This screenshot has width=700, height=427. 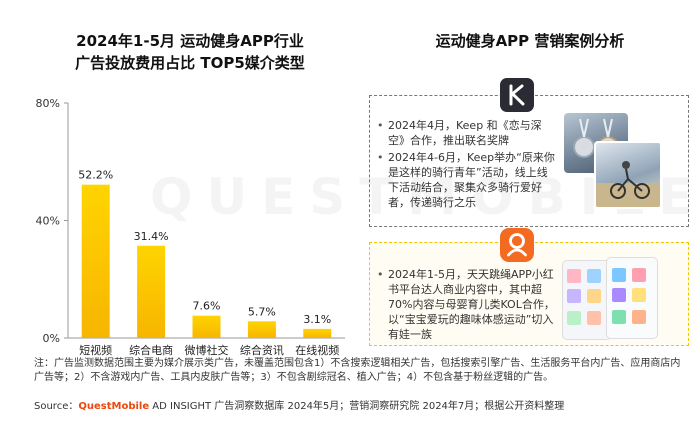 What do you see at coordinates (207, 350) in the screenshot?
I see `x-tick-label: 微博社交` at bounding box center [207, 350].